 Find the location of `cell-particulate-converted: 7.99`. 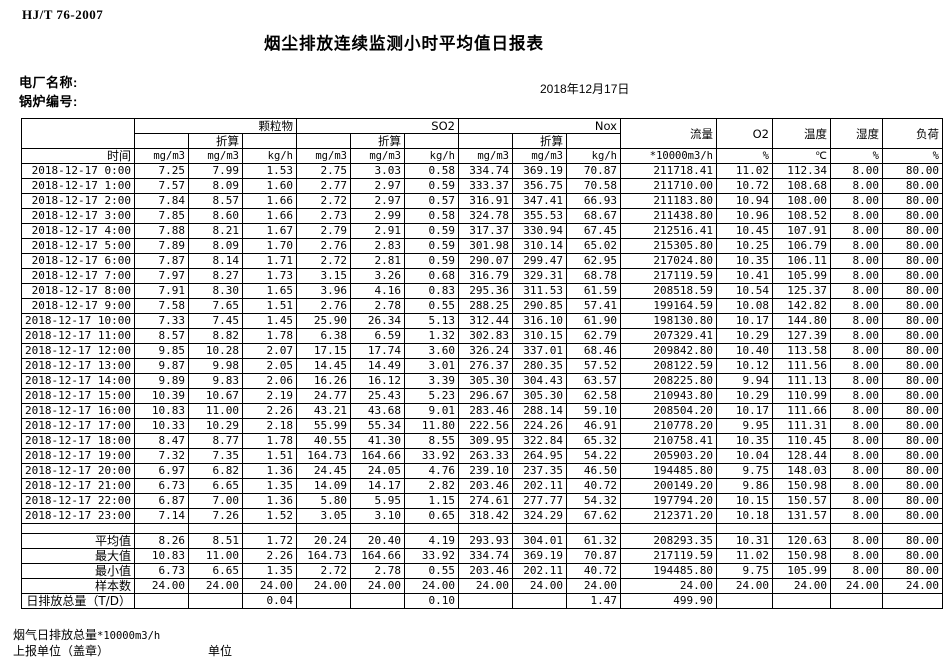

cell-particulate-converted: 7.99 is located at coordinates (215, 171).